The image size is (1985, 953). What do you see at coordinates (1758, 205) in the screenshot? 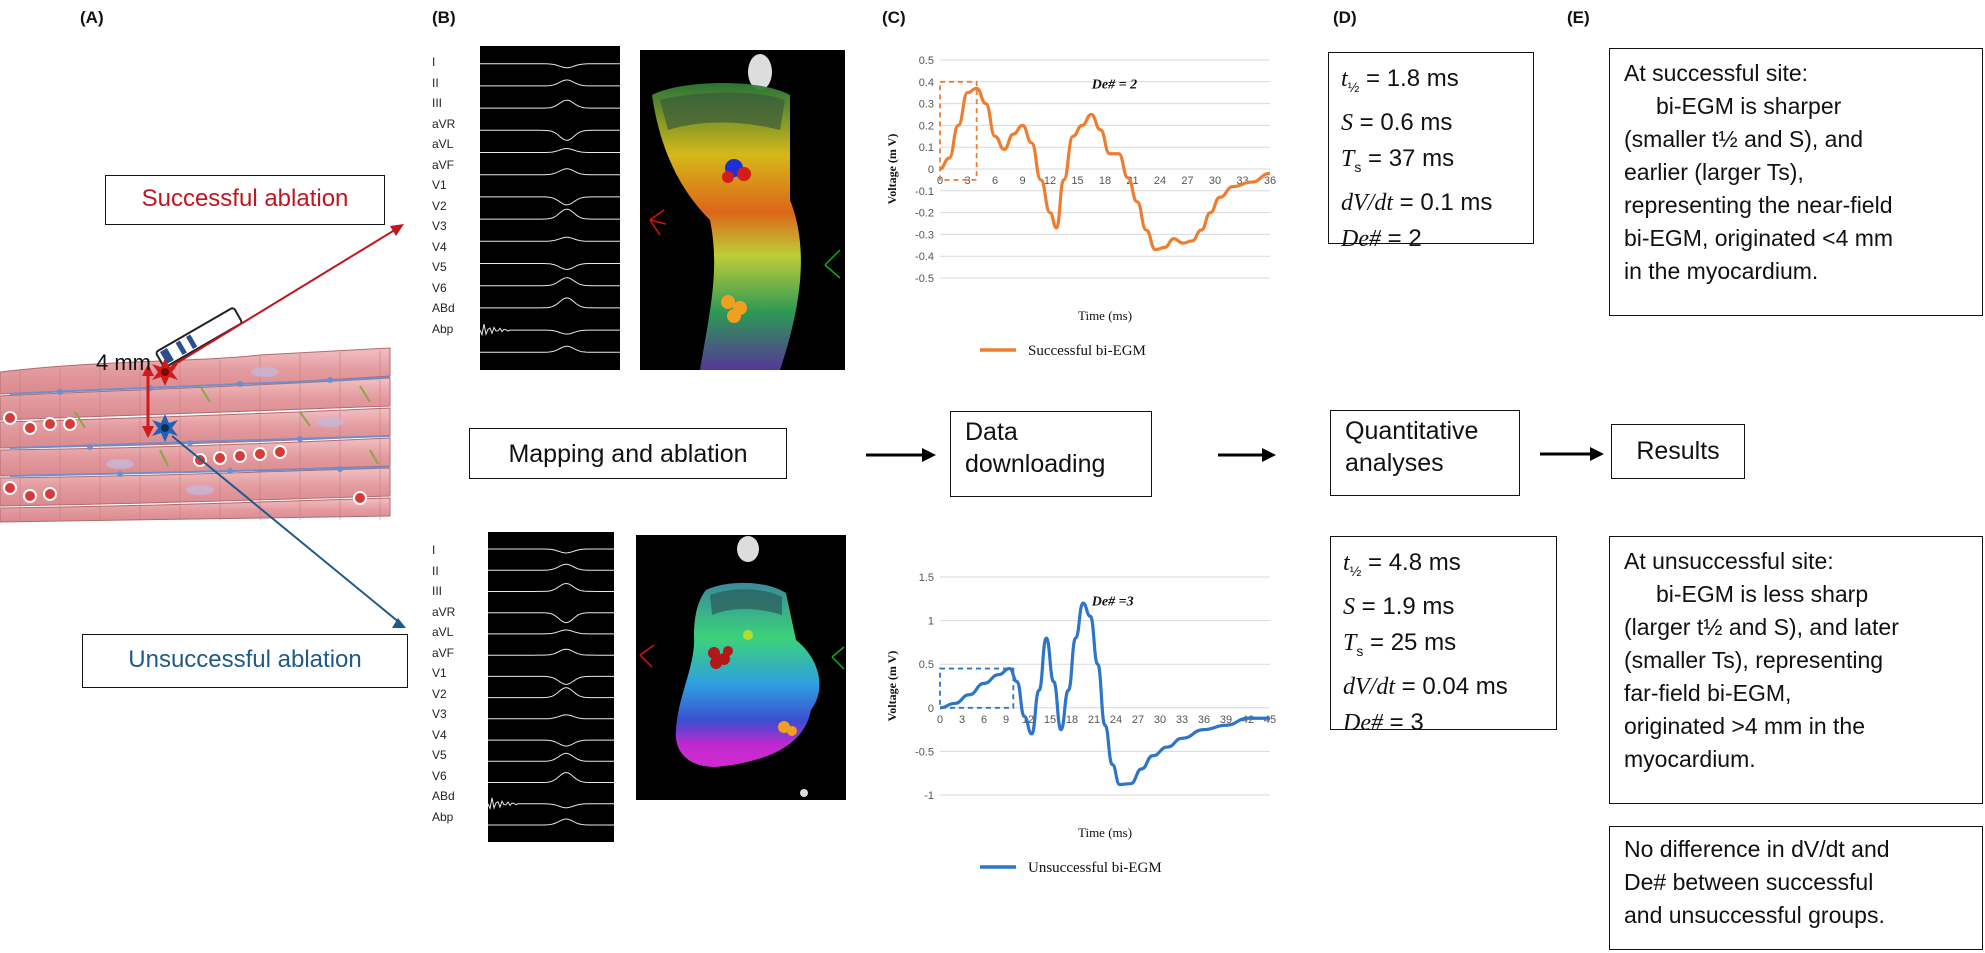
I see `results-successful-line: representing the near-field` at bounding box center [1758, 205].